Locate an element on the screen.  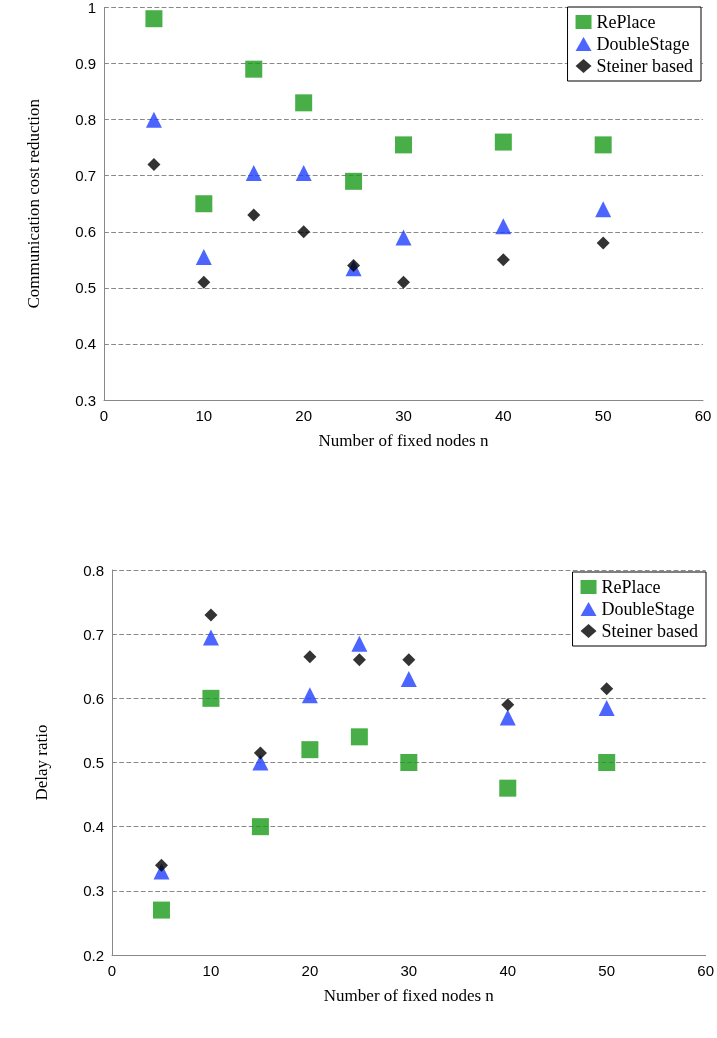
y-tick-label: 0.9 is located at coordinates (85, 64).